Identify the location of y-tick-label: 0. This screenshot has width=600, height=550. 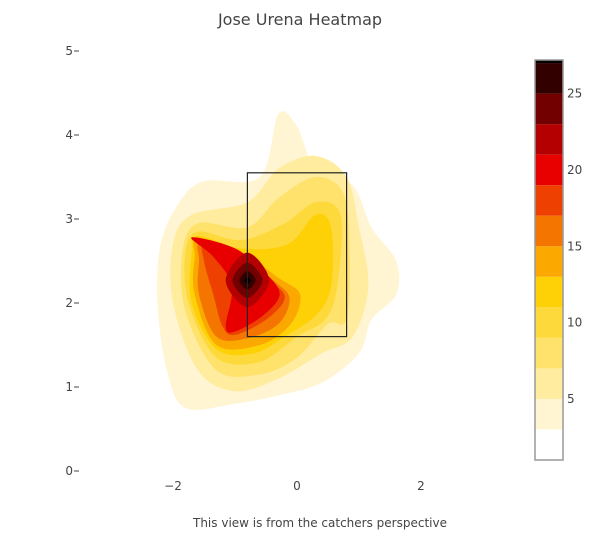
(69, 471).